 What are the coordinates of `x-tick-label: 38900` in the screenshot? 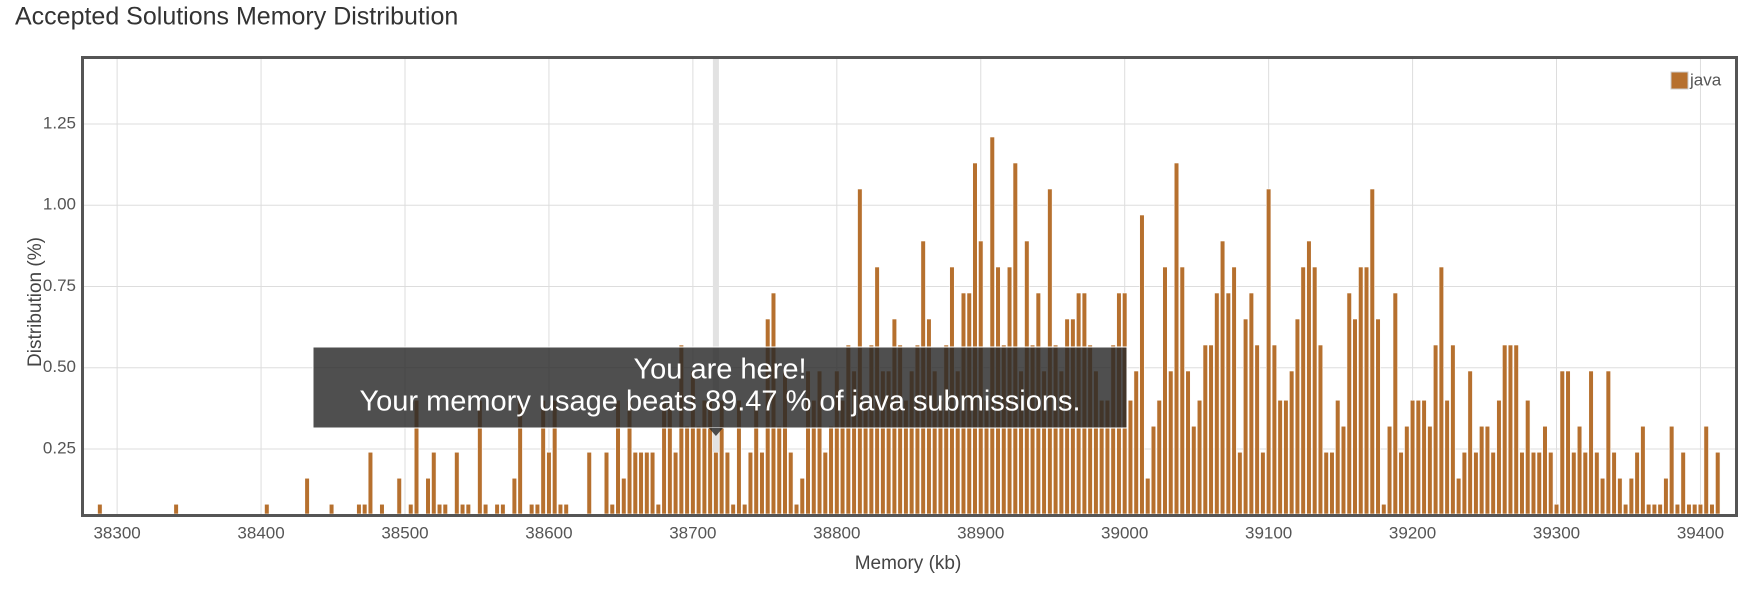 It's located at (980, 532).